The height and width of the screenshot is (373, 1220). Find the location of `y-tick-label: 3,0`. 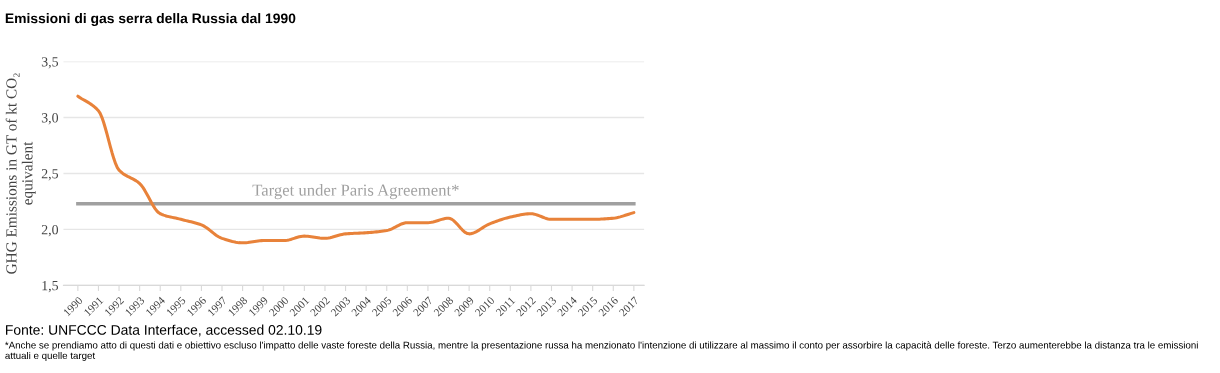

y-tick-label: 3,0 is located at coordinates (50, 119).